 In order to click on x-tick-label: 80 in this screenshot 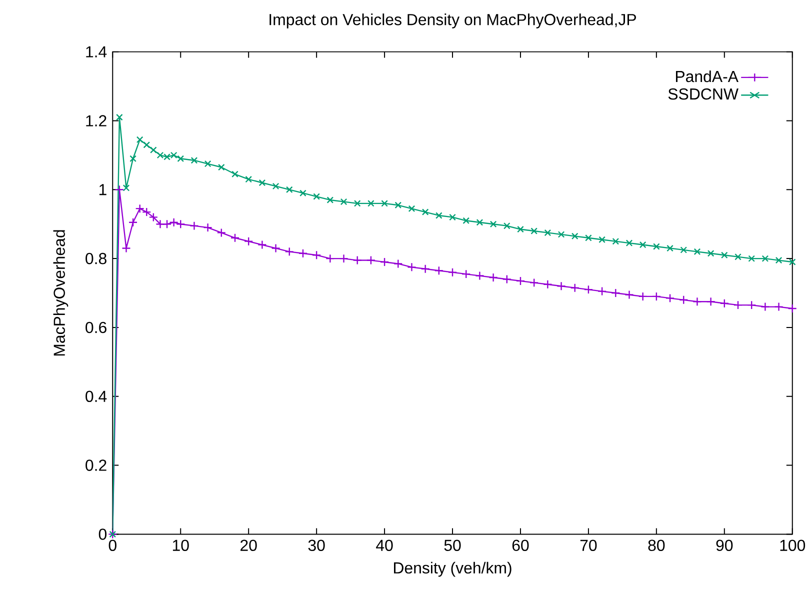, I will do `click(656, 546)`.